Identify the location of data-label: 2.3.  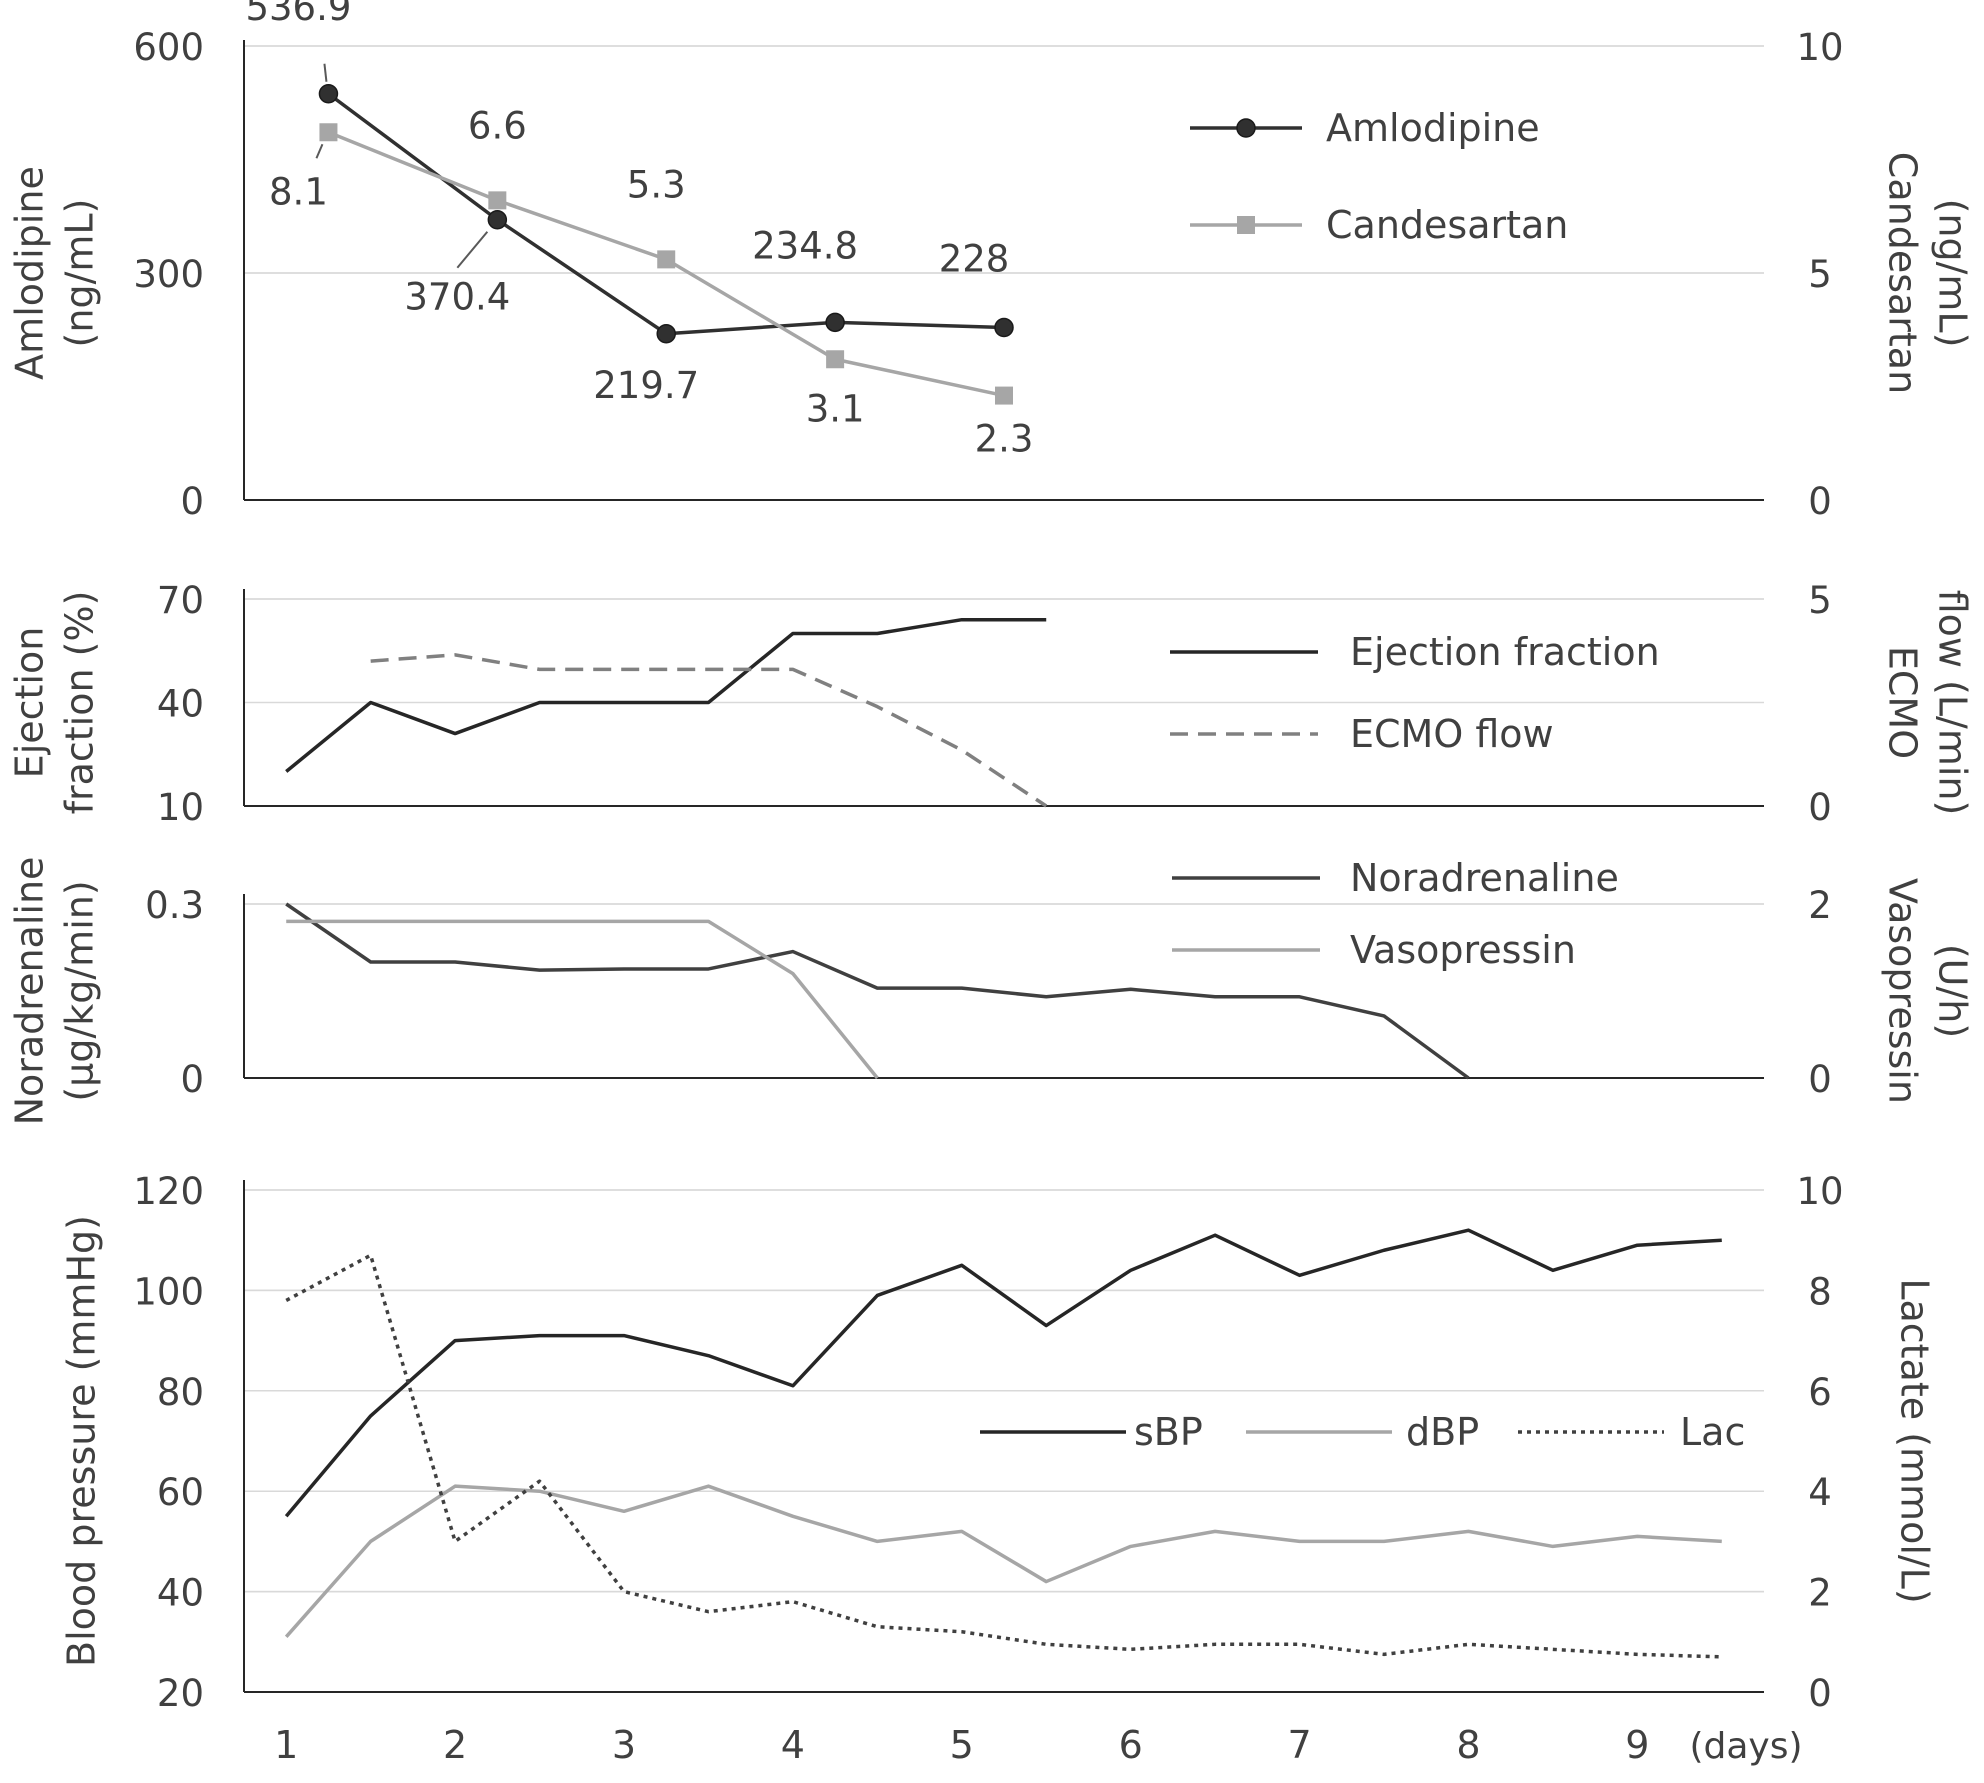
(1004, 439).